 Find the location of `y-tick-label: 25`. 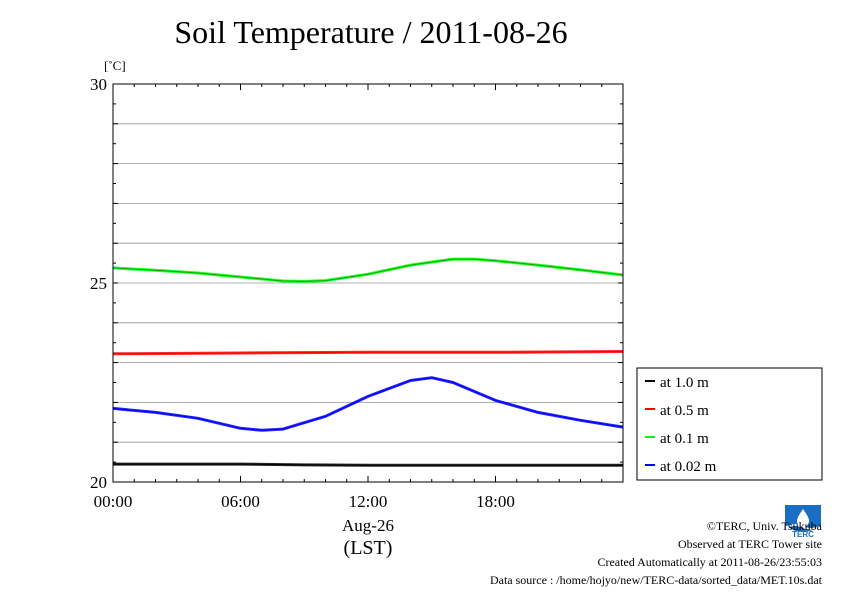

y-tick-label: 25 is located at coordinates (98, 283).